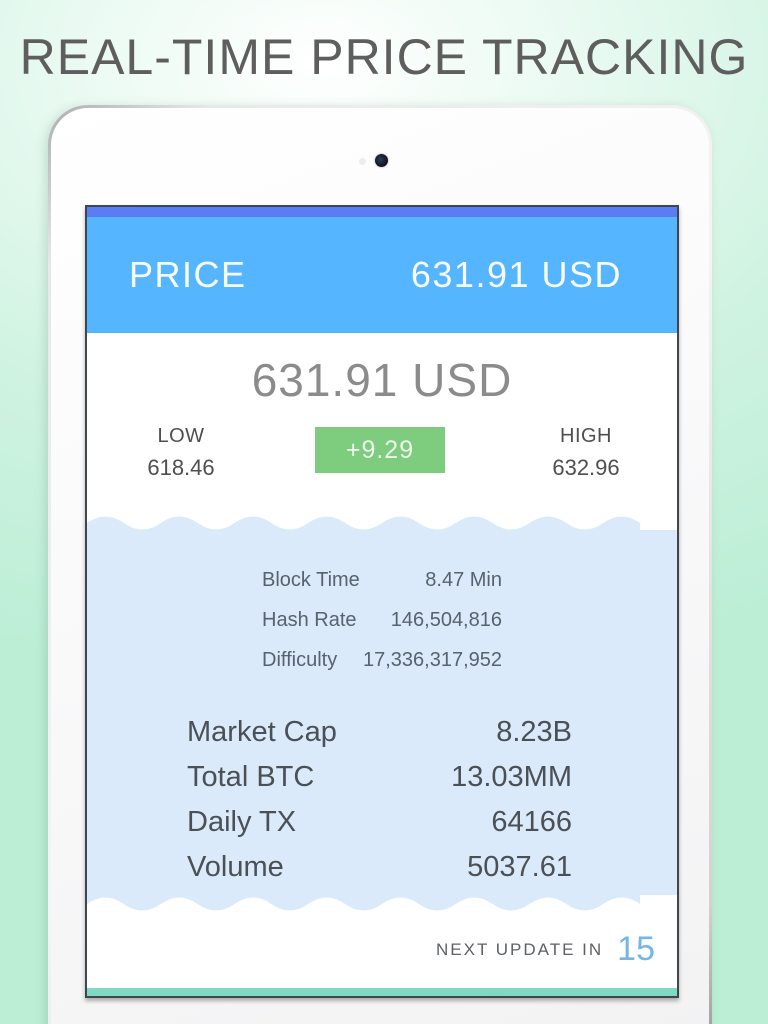 This screenshot has height=1024, width=768. I want to click on stat-row: Daily TX 64166, so click(379, 822).